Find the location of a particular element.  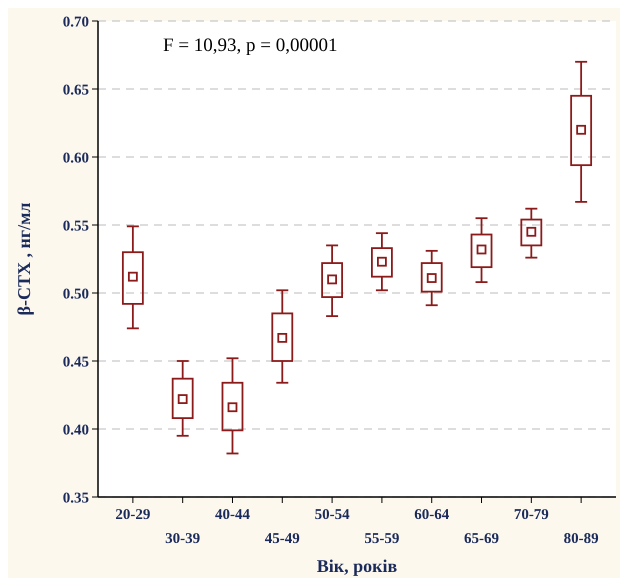

x-tick-label: 70-79 is located at coordinates (531, 515).